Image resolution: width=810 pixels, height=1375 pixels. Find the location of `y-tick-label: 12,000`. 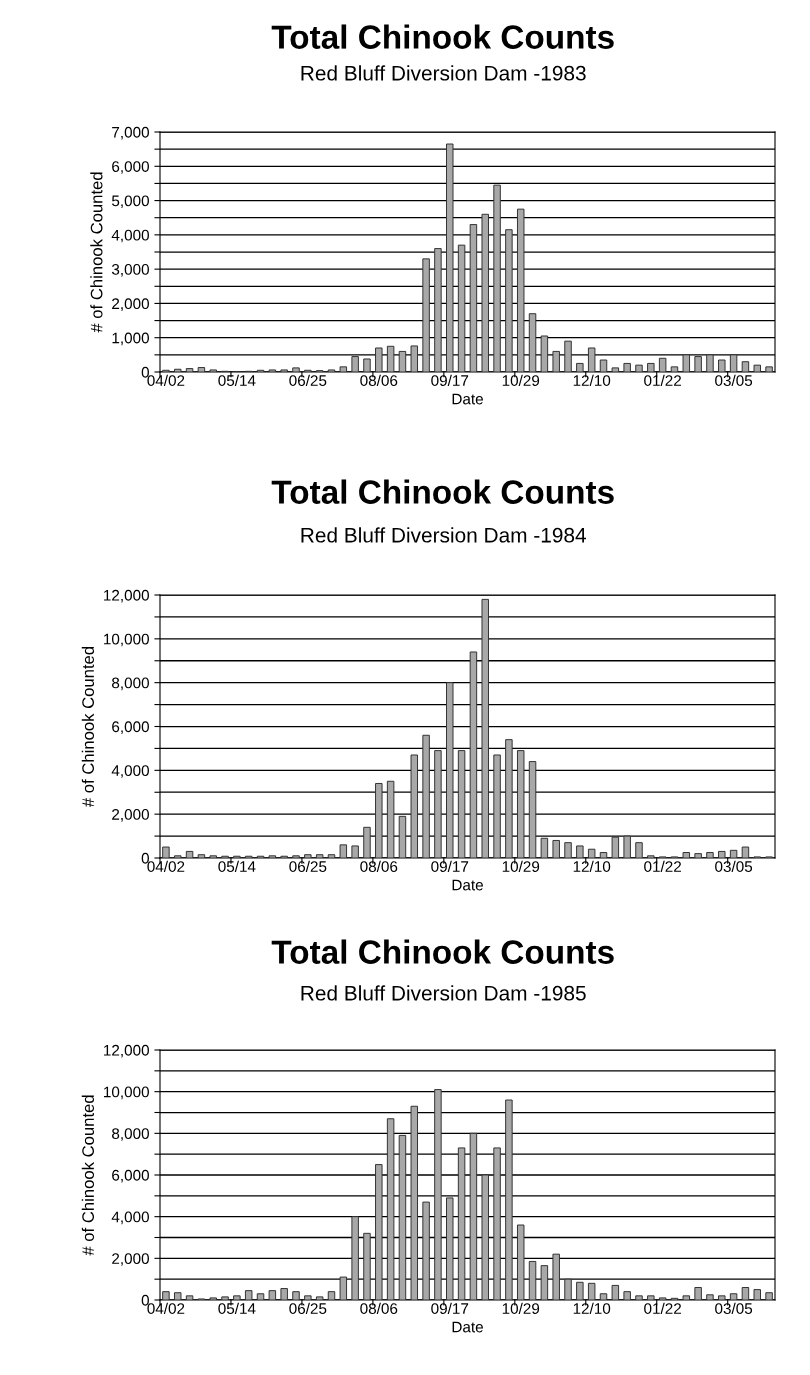

y-tick-label: 12,000 is located at coordinates (126, 596).